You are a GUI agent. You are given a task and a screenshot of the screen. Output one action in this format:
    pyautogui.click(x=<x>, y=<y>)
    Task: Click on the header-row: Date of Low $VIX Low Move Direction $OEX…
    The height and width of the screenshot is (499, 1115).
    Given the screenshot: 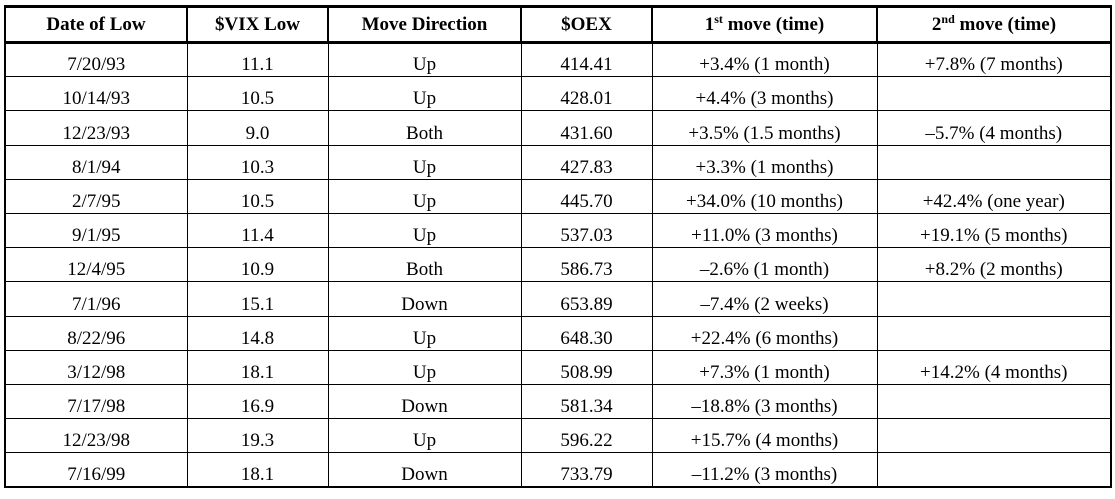 What is the action you would take?
    pyautogui.click(x=558, y=24)
    